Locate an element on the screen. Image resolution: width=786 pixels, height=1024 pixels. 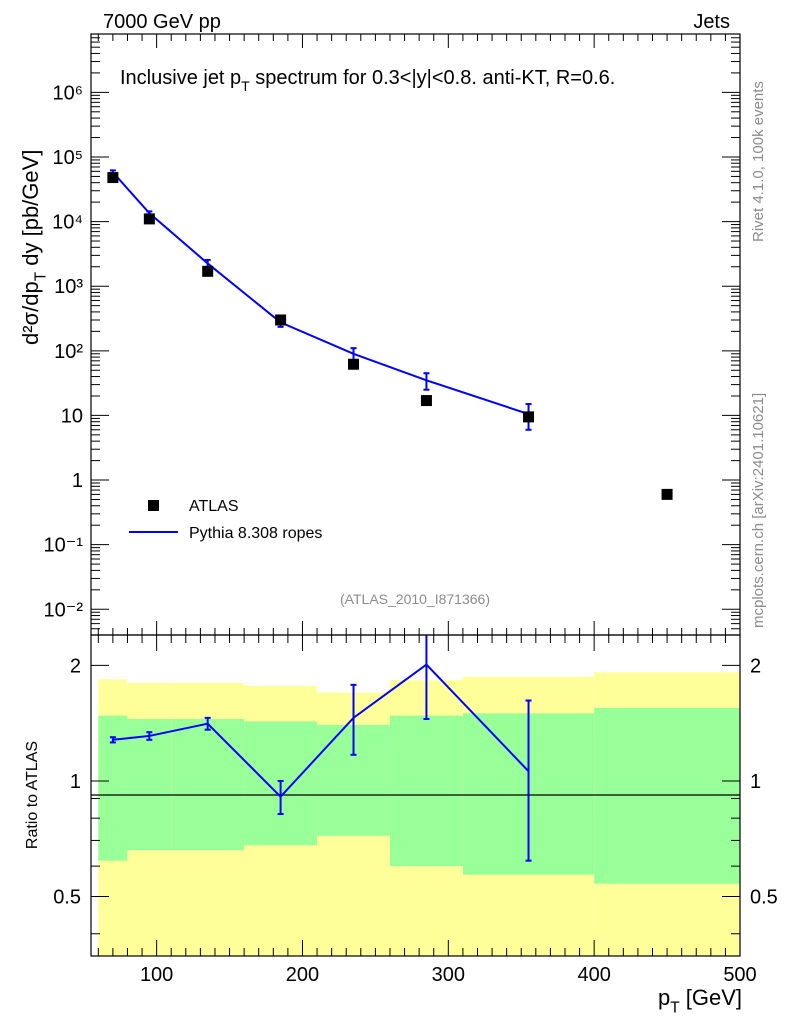
ratio-y-tick-label: 0.5 is located at coordinates (67, 898).